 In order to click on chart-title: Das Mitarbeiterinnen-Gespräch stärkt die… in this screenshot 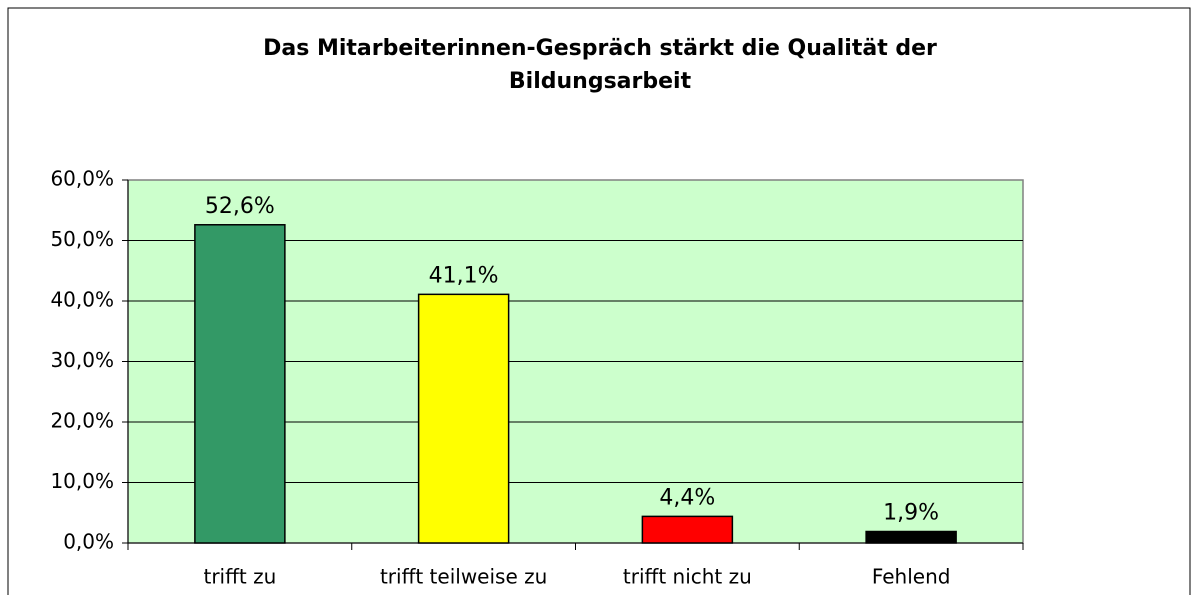, I will do `click(600, 65)`.